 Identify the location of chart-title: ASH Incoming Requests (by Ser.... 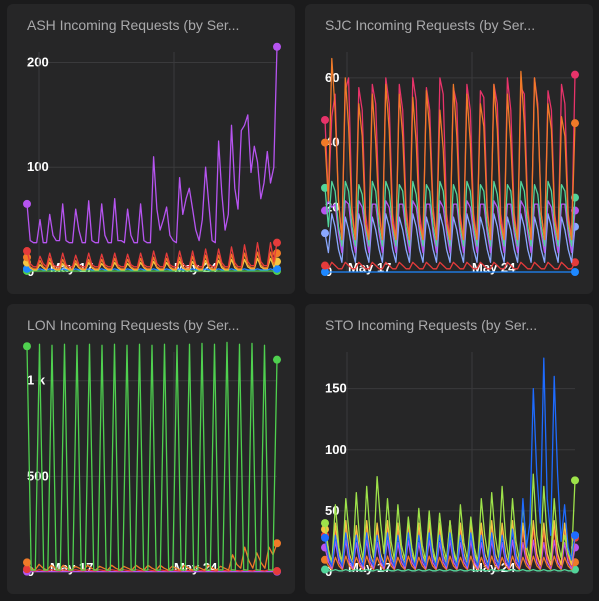
(133, 25).